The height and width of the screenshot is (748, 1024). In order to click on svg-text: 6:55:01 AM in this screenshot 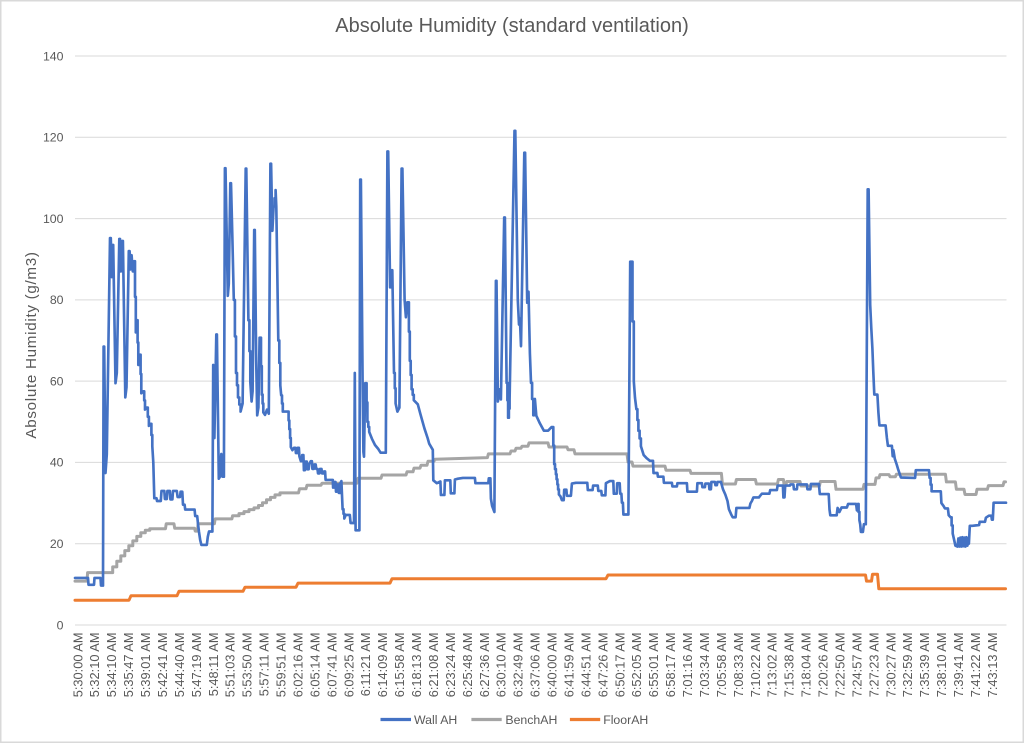, I will do `click(653, 665)`.